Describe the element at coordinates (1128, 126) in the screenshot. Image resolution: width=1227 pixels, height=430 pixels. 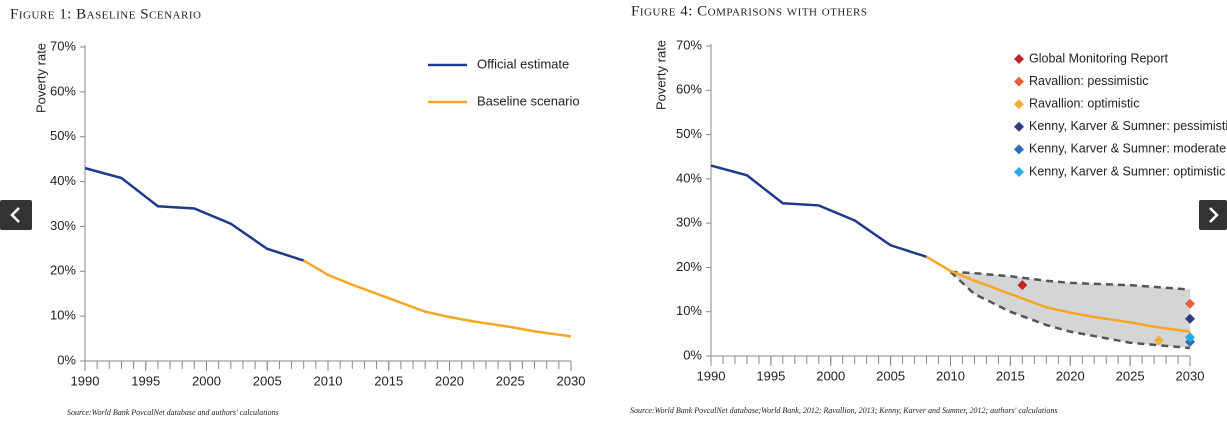
I see `legend-label: Kenny, Karver & Sumner: pessimistic` at that location.